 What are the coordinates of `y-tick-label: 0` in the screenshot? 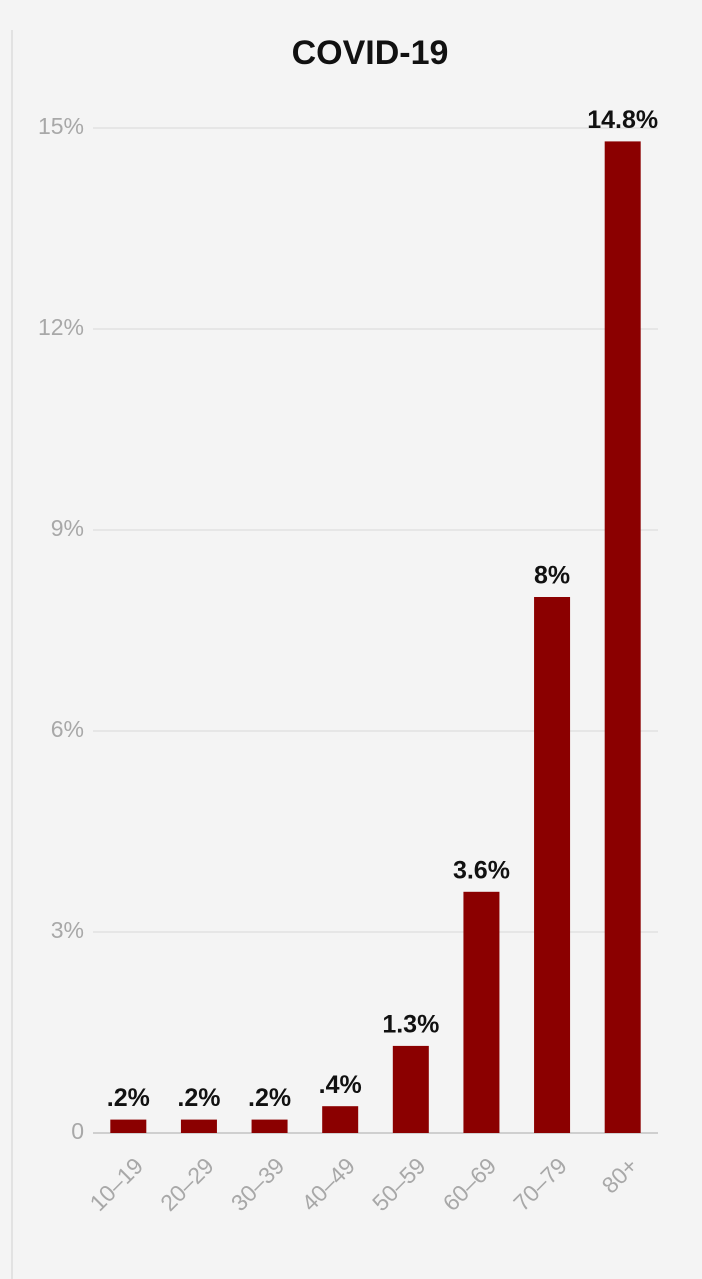 It's located at (77, 1131).